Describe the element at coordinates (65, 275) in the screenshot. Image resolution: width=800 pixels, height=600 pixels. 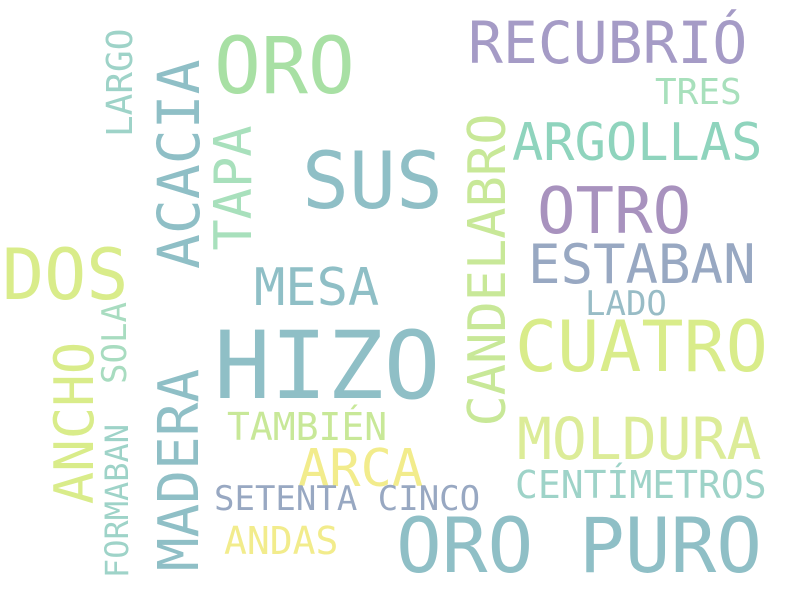
I see `word-dos: DOS` at that location.